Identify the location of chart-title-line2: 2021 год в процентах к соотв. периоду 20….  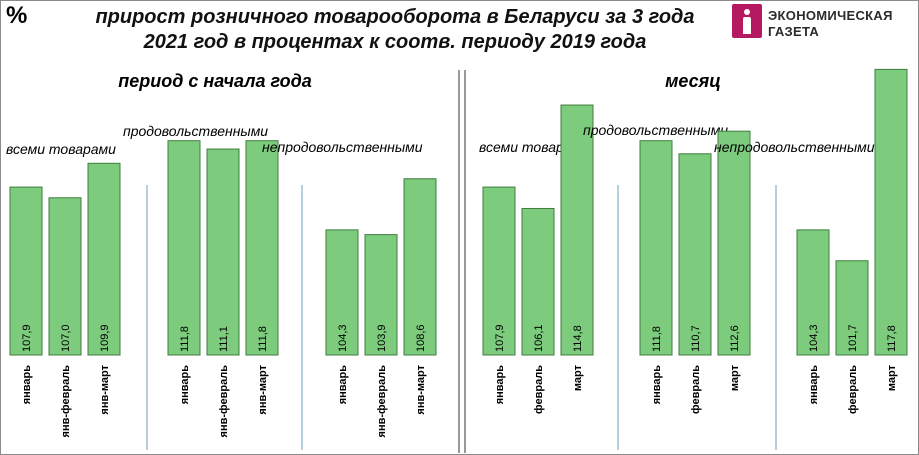
(395, 42).